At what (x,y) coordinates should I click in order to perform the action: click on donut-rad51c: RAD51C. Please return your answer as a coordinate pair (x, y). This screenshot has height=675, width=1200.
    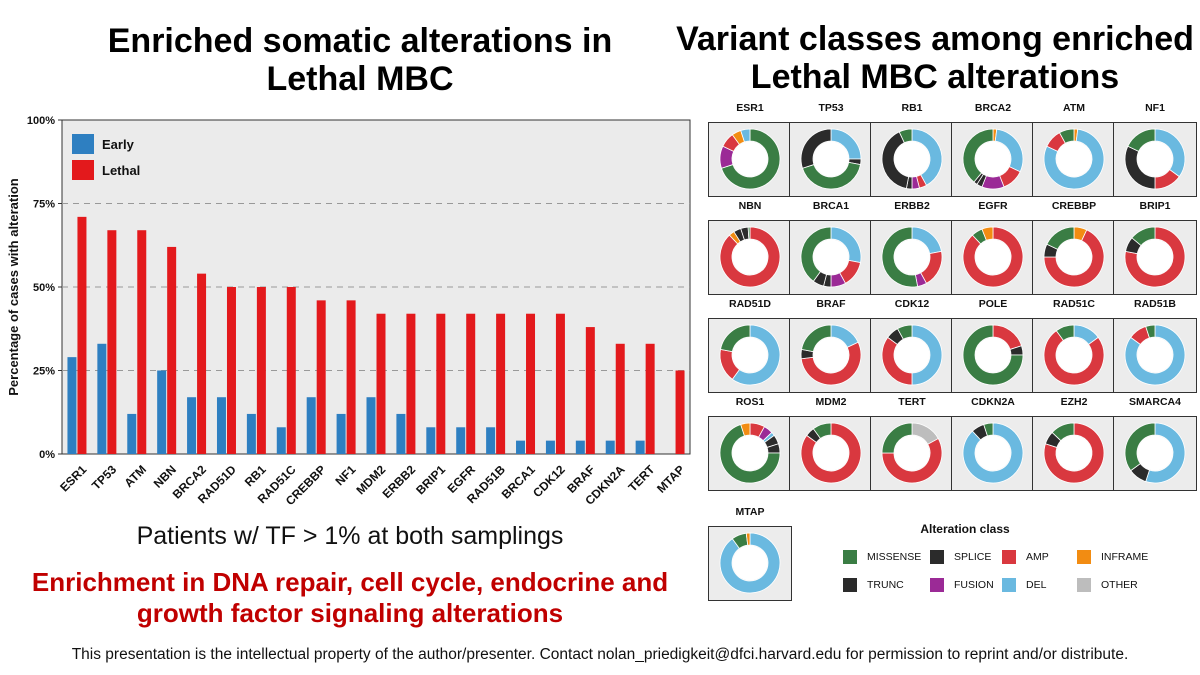
    Looking at the image, I should click on (1074, 345).